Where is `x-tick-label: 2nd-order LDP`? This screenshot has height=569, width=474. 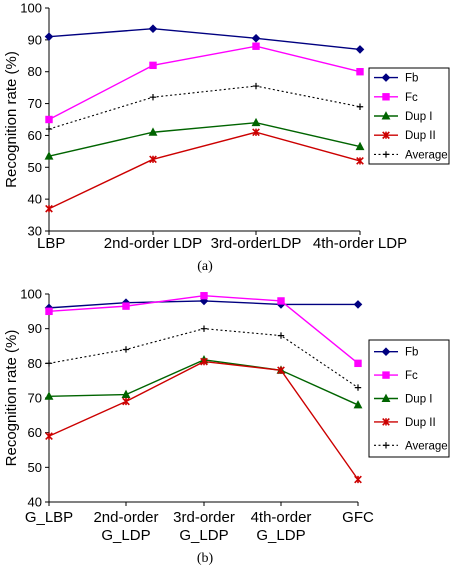
x-tick-label: 2nd-order LDP is located at coordinates (153, 243).